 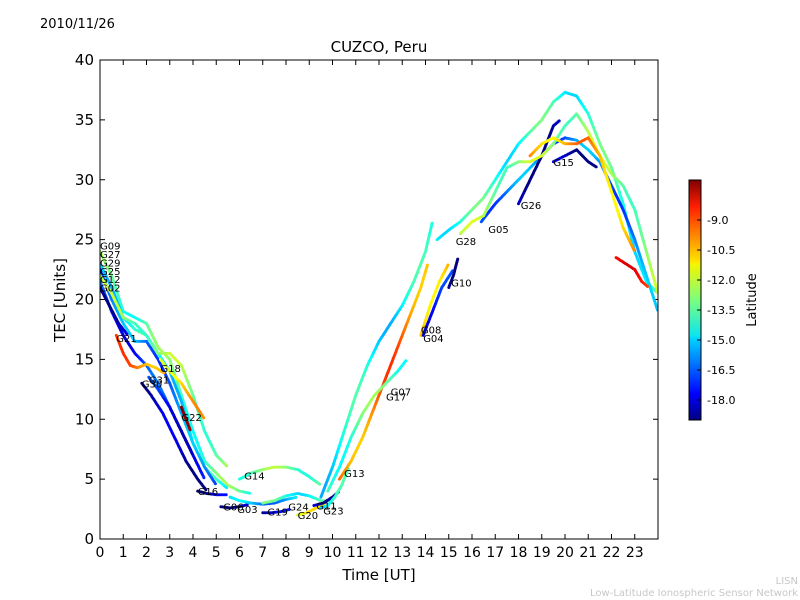 What do you see at coordinates (721, 340) in the screenshot?
I see `colorbar-tick-label: -15.0` at bounding box center [721, 340].